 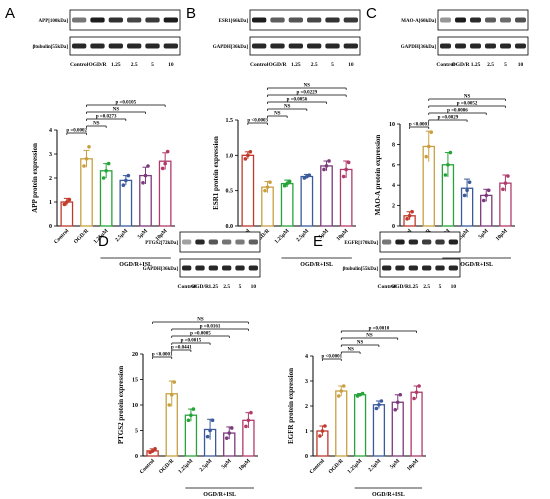 I want to click on lane-label: 1.25, so click(x=214, y=287).